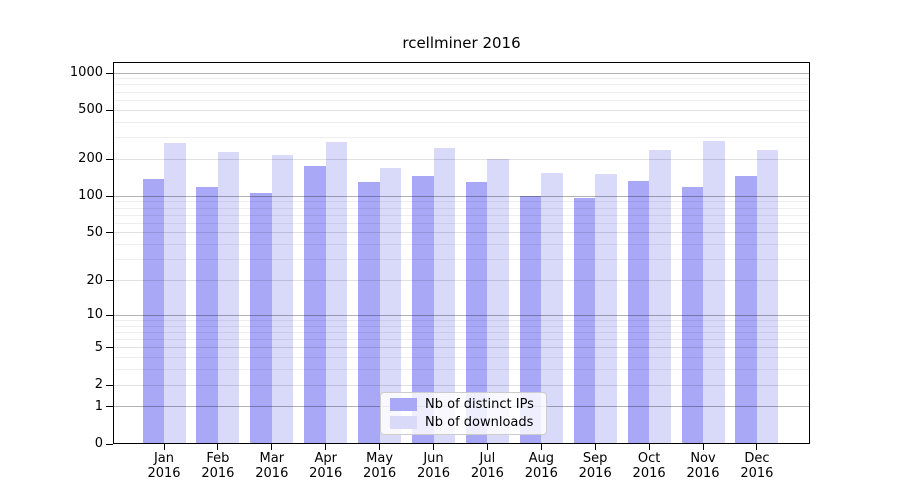  Describe the element at coordinates (218, 447) in the screenshot. I see `x-tick-feb` at that location.